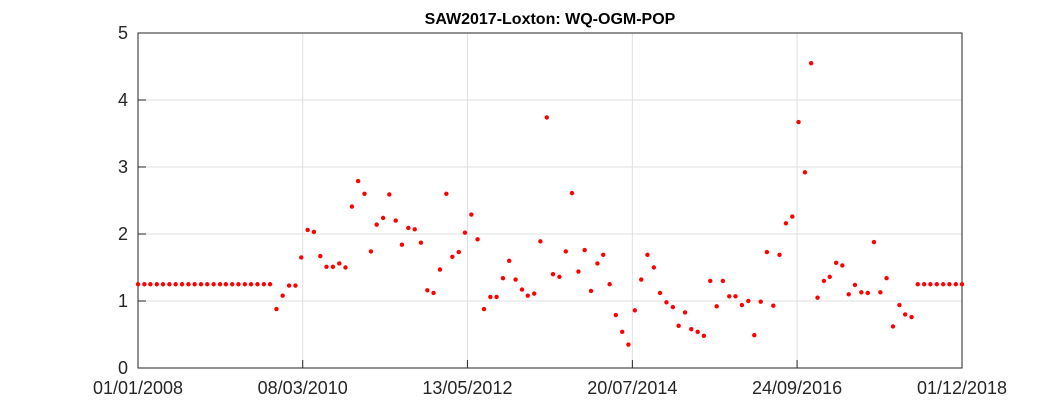 The width and height of the screenshot is (1063, 413). Describe the element at coordinates (797, 388) in the screenshot. I see `x-tick-label: 24/09/2016` at that location.